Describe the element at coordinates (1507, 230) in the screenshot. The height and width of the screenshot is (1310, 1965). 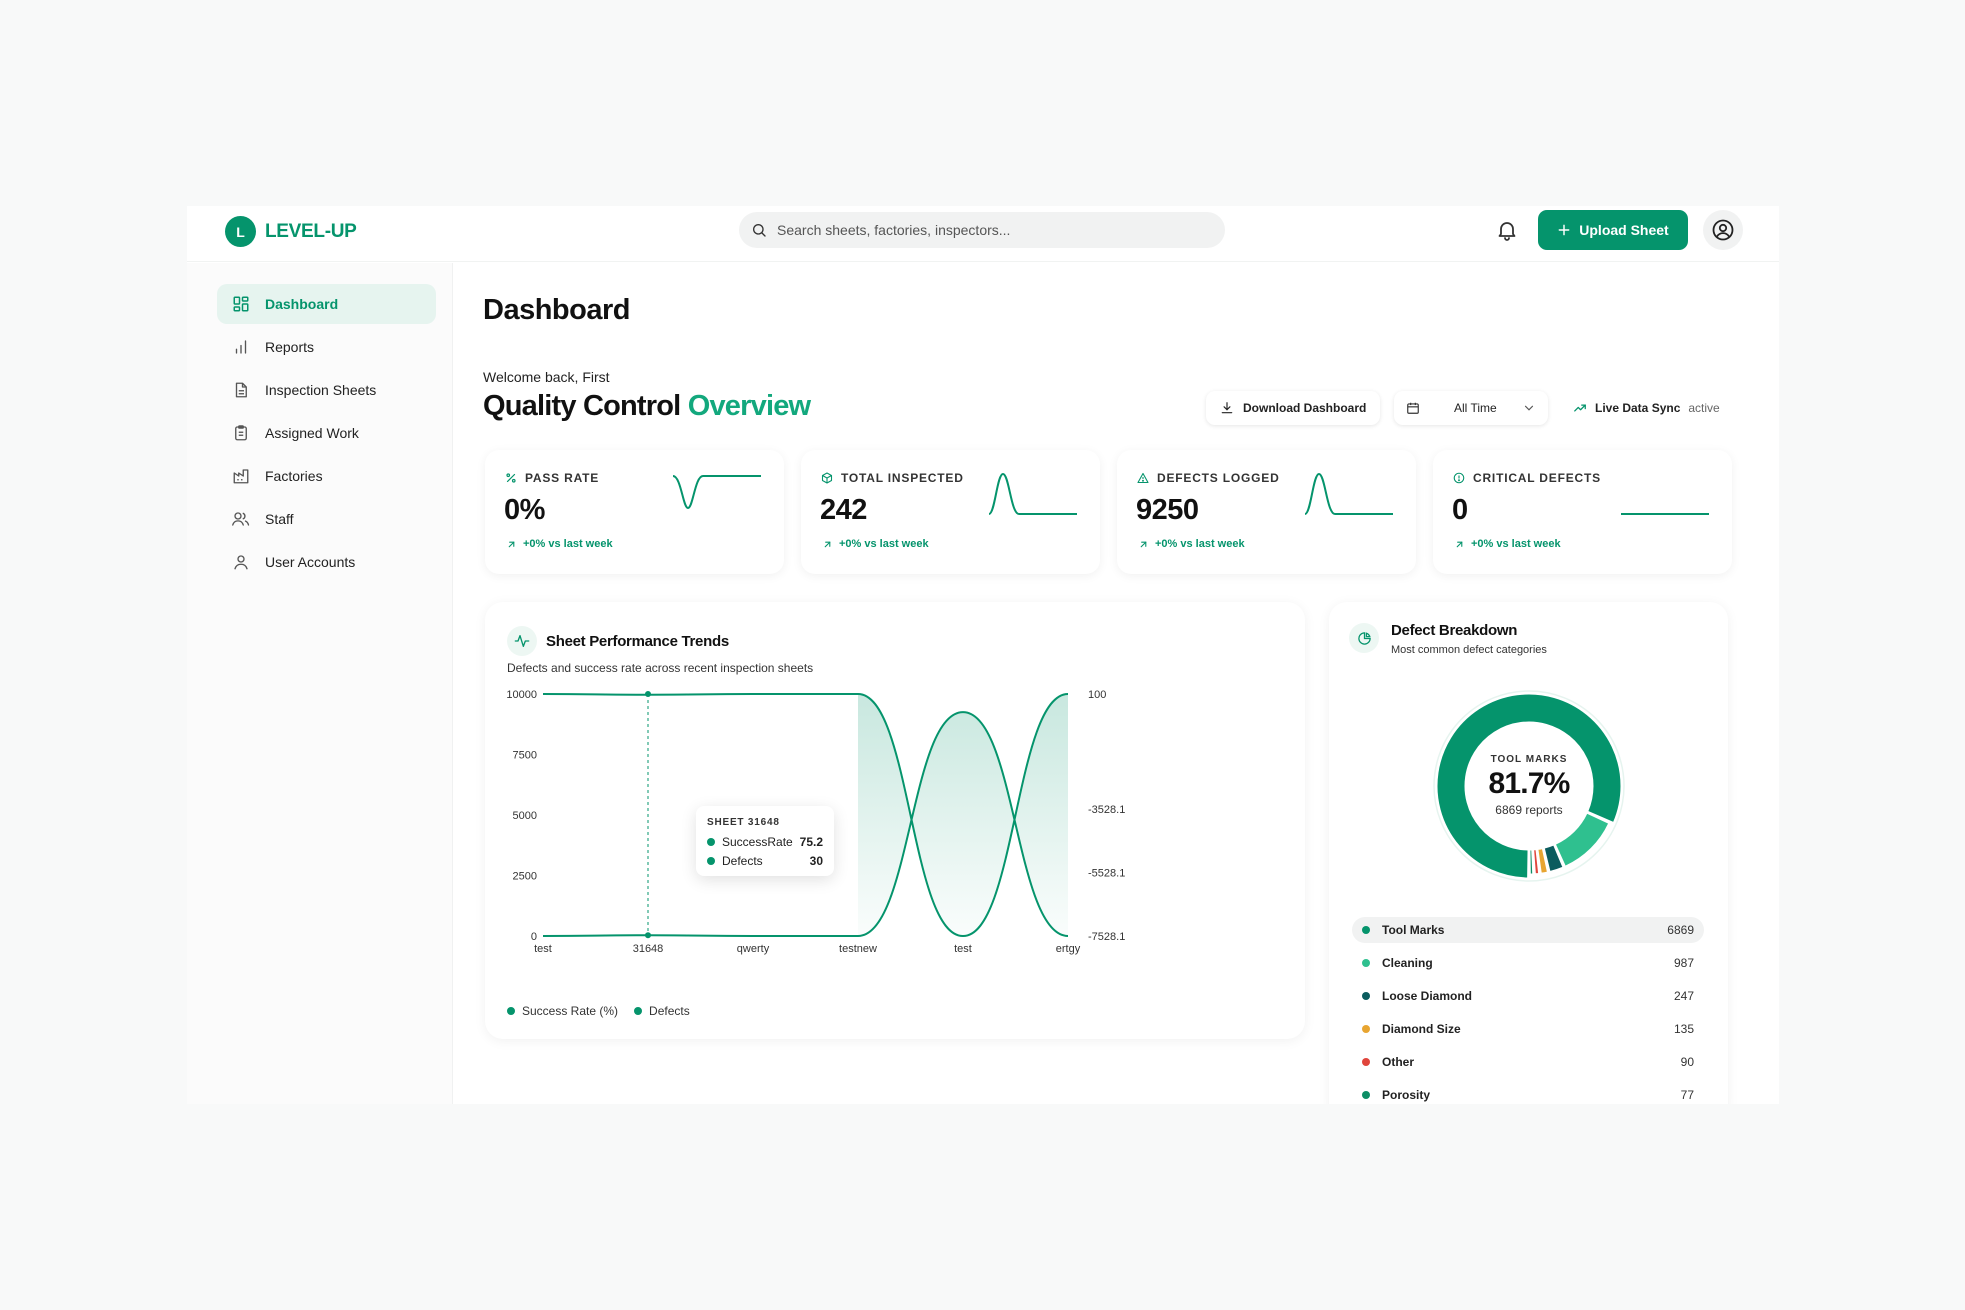
I see `bell-icon` at that location.